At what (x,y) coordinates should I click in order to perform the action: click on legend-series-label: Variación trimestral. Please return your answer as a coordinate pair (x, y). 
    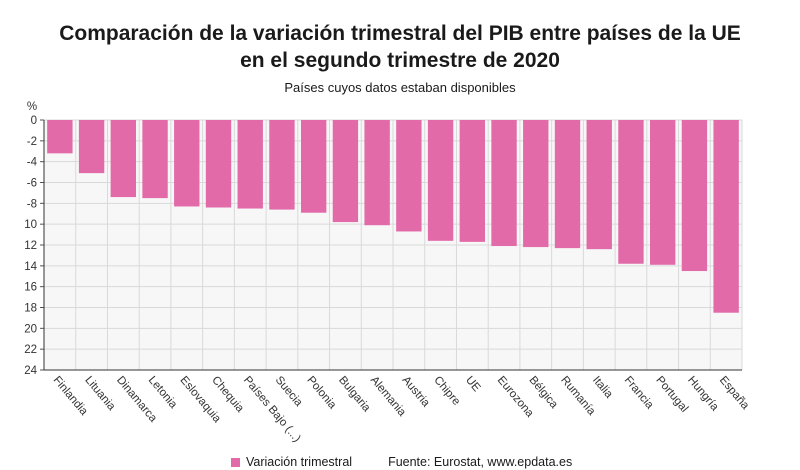
    Looking at the image, I should click on (299, 462).